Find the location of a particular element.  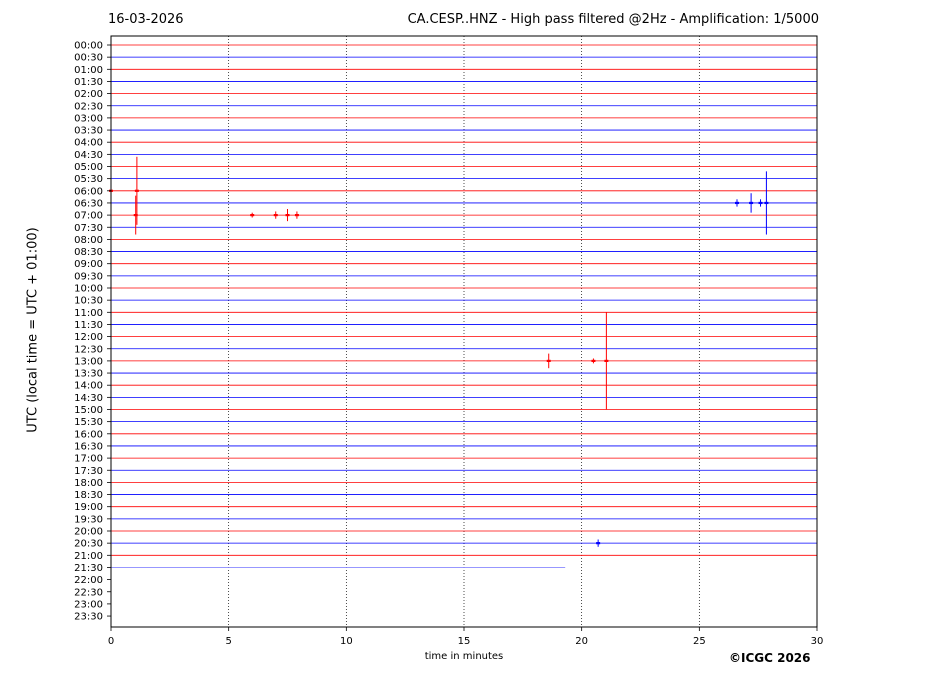

y-tick-label-03:00: 03:00 is located at coordinates (88, 118).